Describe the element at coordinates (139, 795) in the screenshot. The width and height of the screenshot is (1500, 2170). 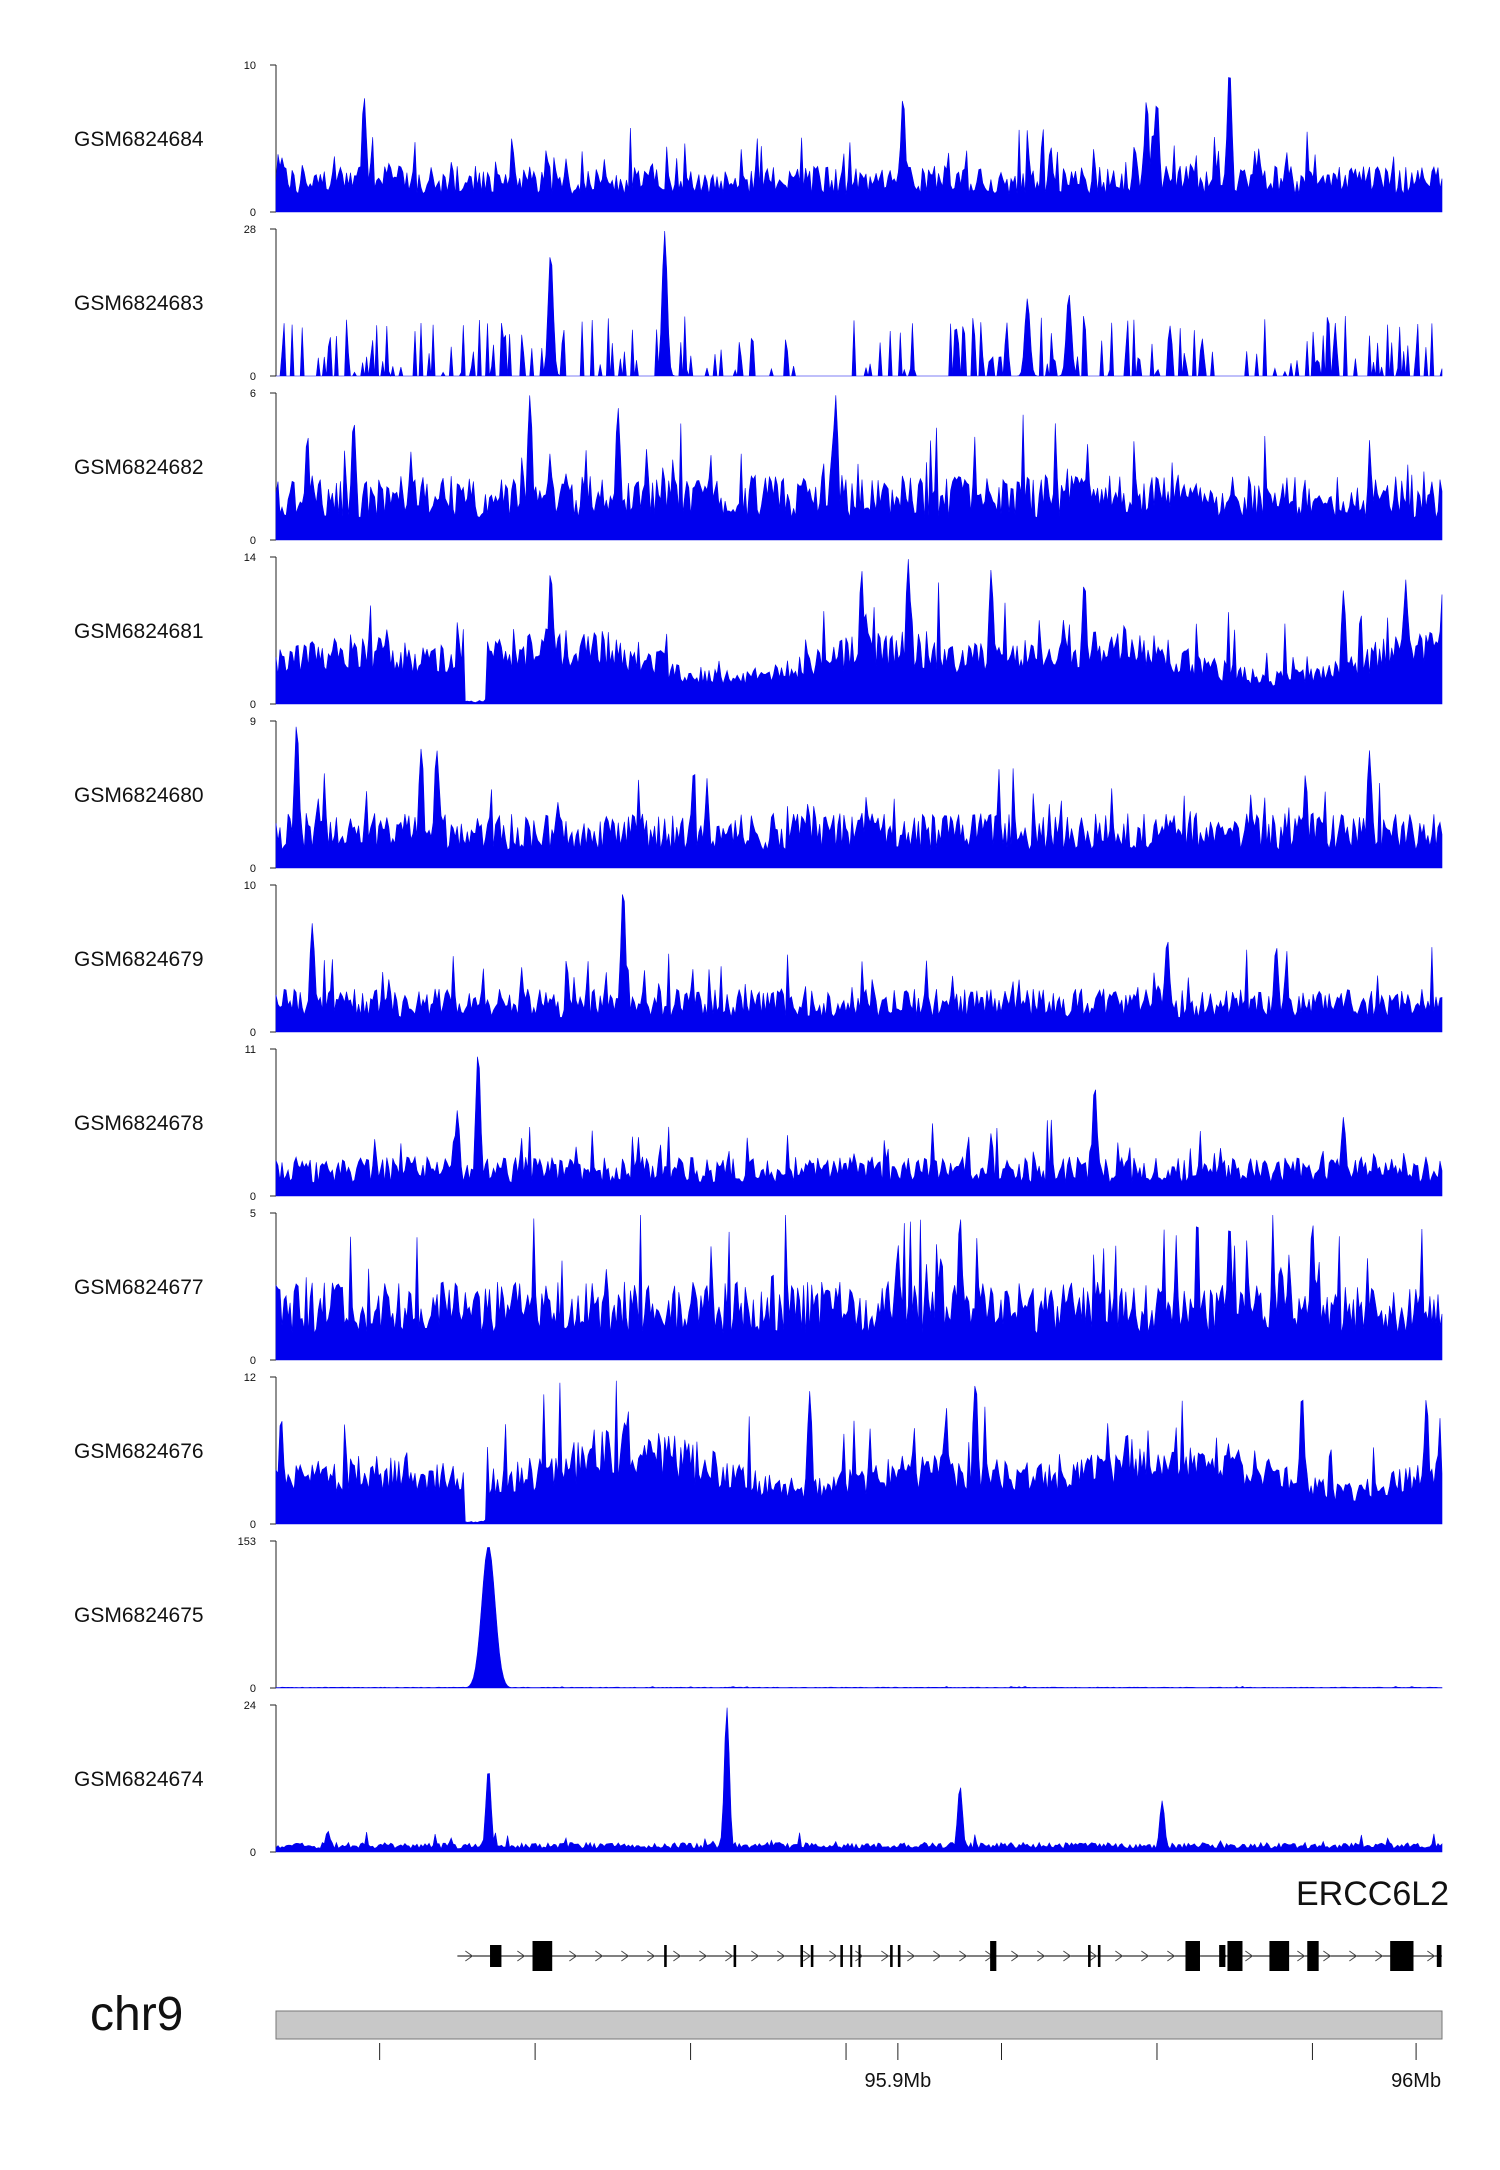
I see `track-label: GSM6824680` at that location.